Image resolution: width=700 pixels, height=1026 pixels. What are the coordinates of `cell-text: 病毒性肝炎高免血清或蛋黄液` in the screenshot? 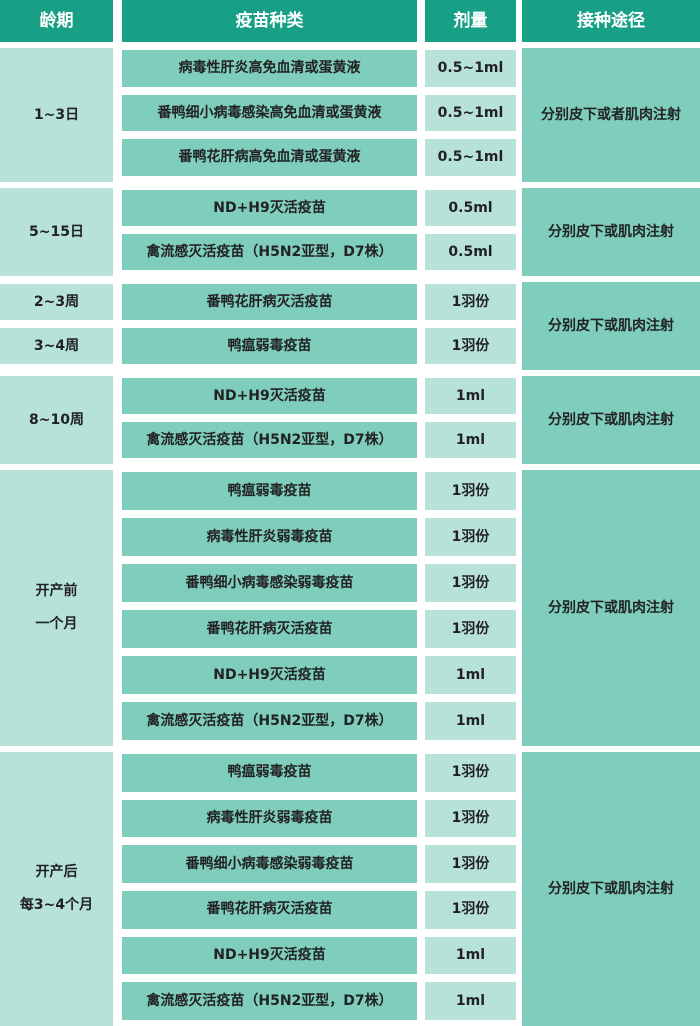 It's located at (269, 67).